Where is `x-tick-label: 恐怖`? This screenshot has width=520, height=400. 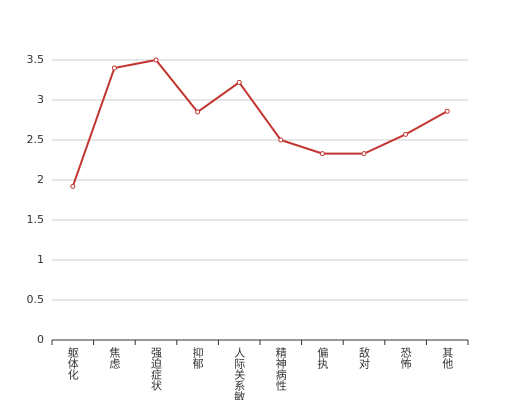 x-tick-label: 恐怖 is located at coordinates (405, 358).